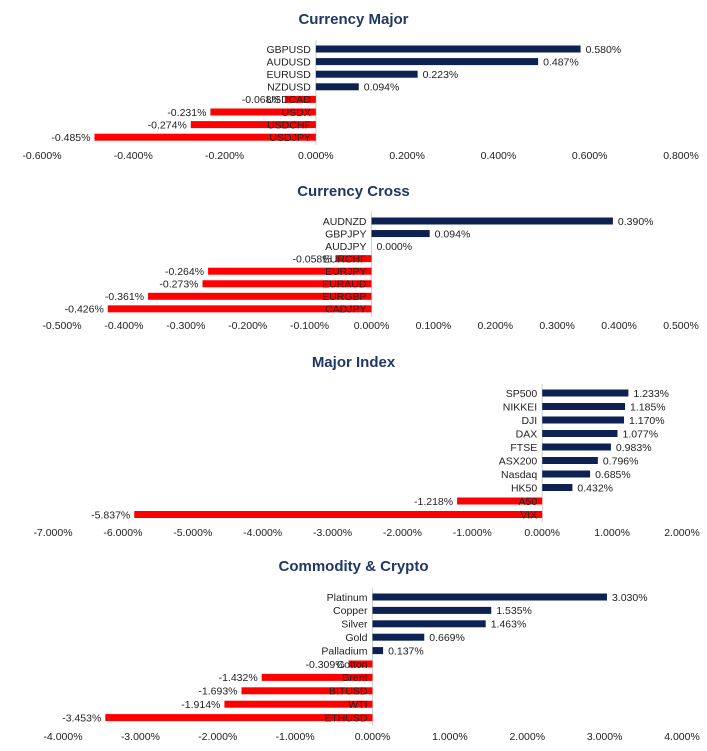 The image size is (707, 751). I want to click on bar-asx200, so click(570, 460).